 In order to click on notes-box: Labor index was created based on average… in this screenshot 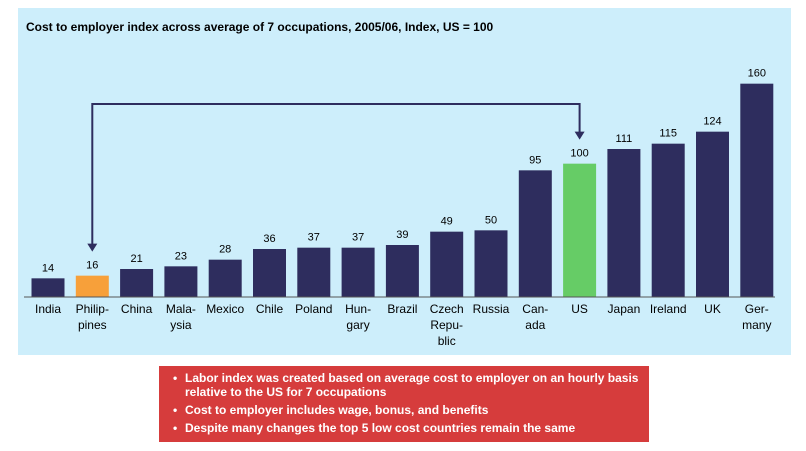, I will do `click(404, 404)`.